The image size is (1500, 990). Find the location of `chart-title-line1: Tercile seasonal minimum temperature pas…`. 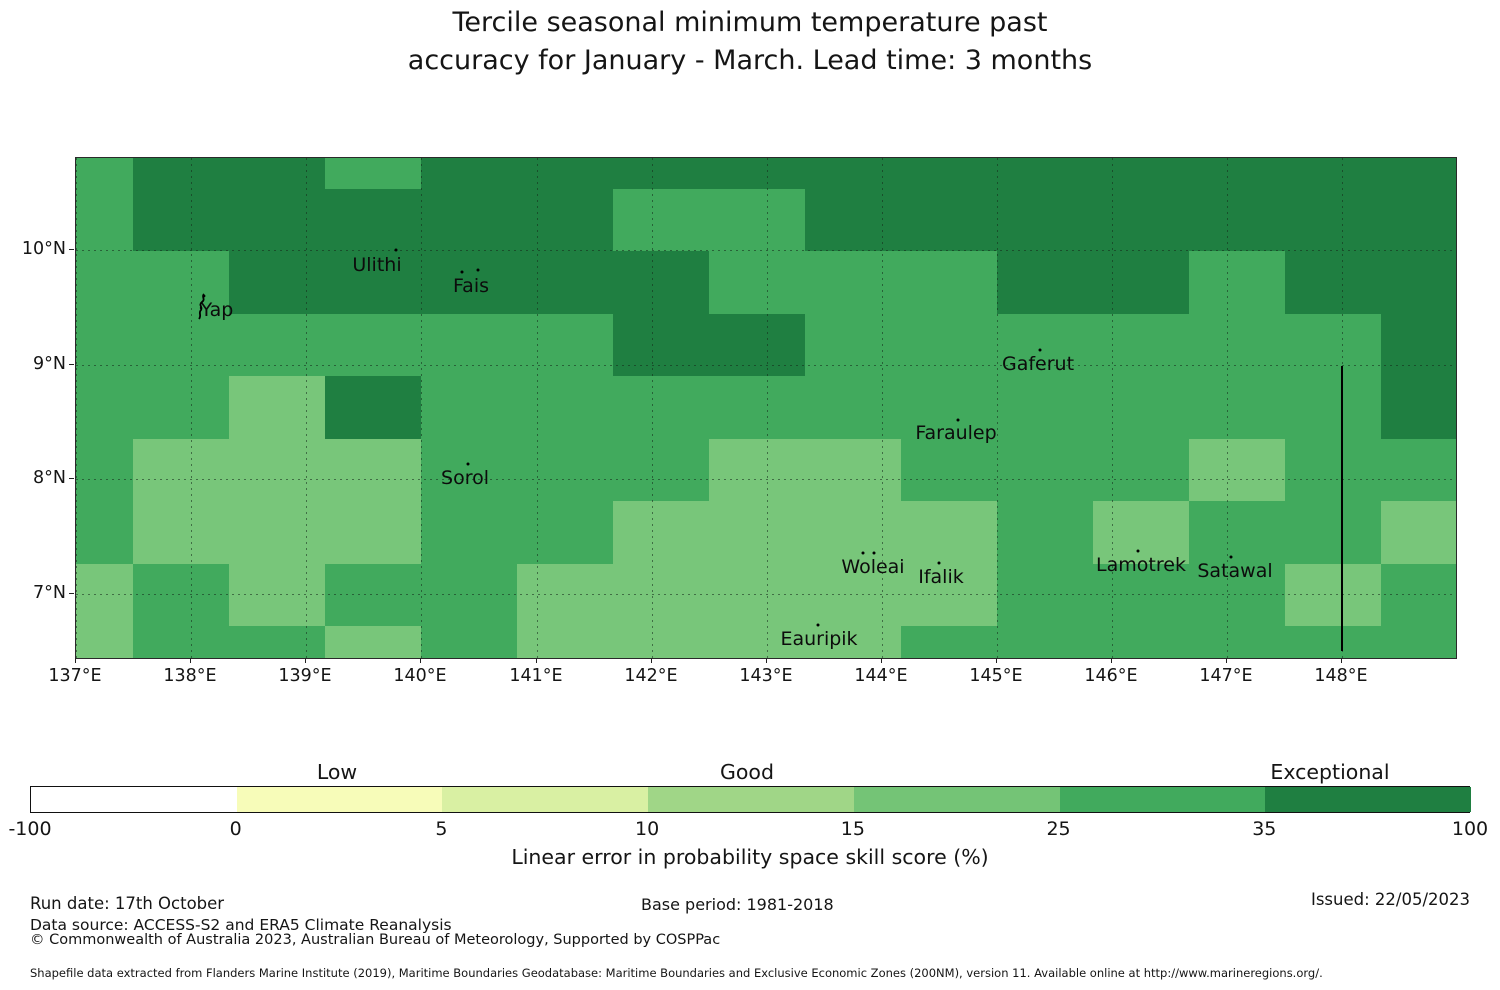

chart-title-line1: Tercile seasonal minimum temperature pas… is located at coordinates (750, 22).